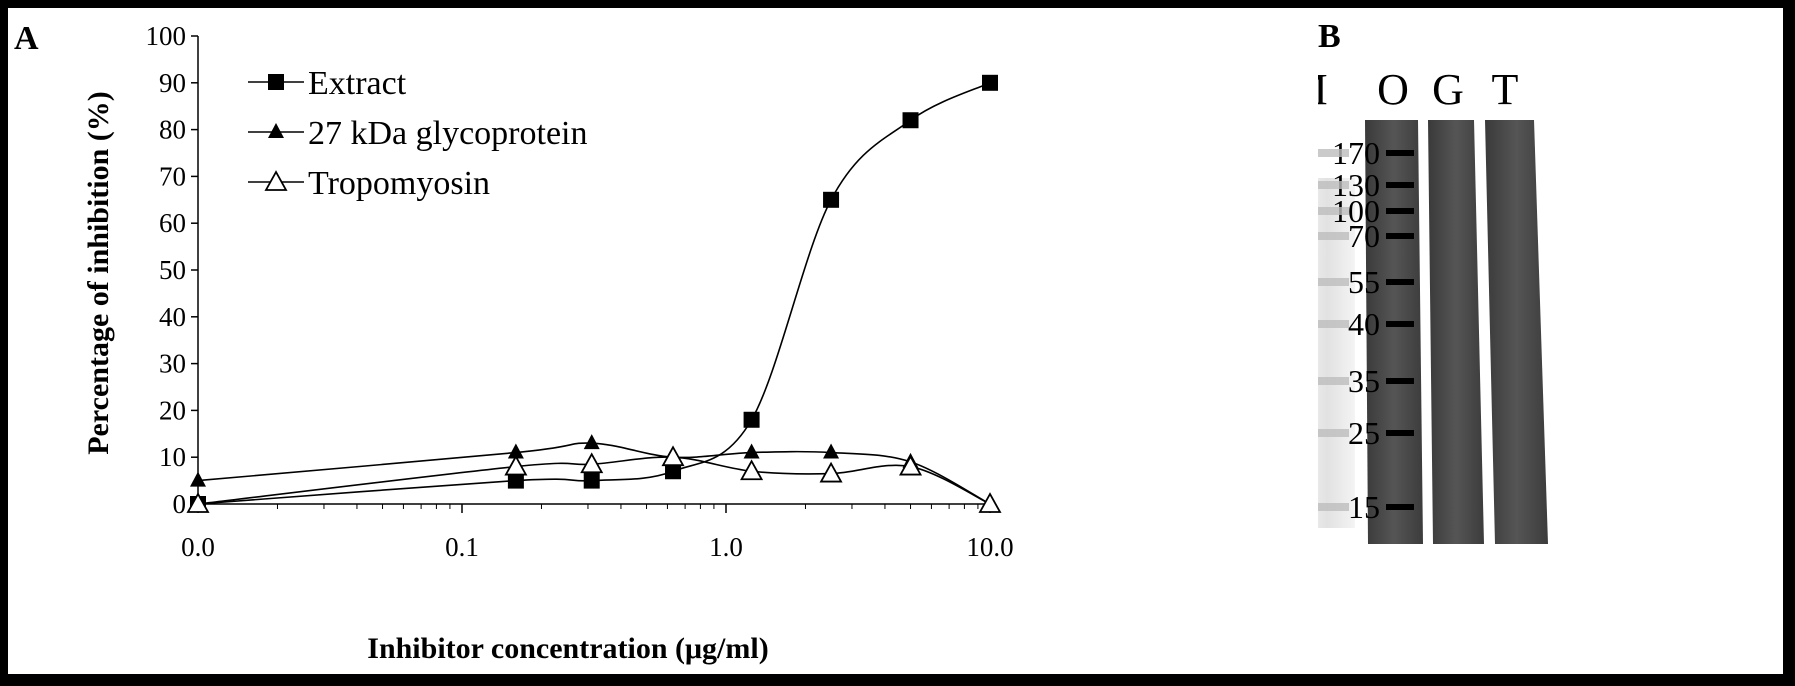 The height and width of the screenshot is (686, 1795). What do you see at coordinates (172, 364) in the screenshot?
I see `y-tick-label: 30` at bounding box center [172, 364].